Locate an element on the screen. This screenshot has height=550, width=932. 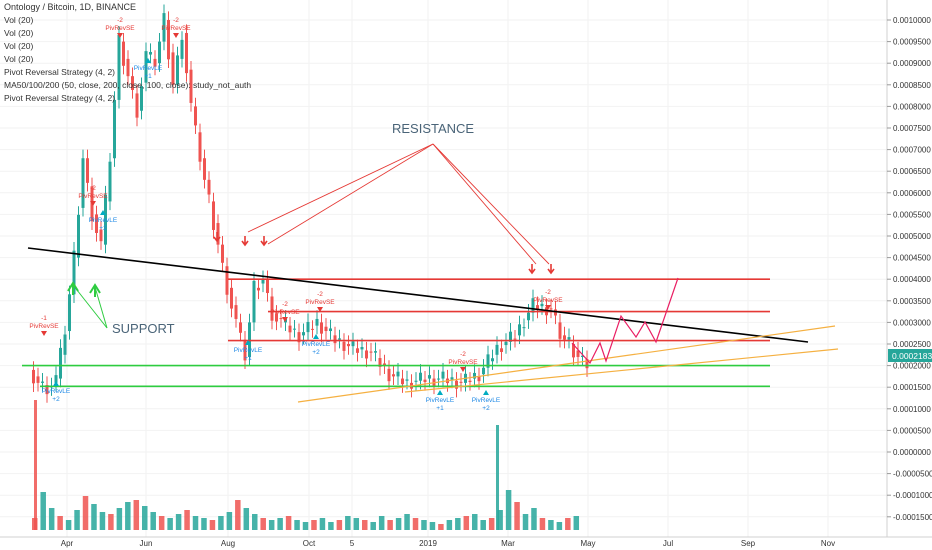
down-arrow-icon is located at coordinates (532, 269).